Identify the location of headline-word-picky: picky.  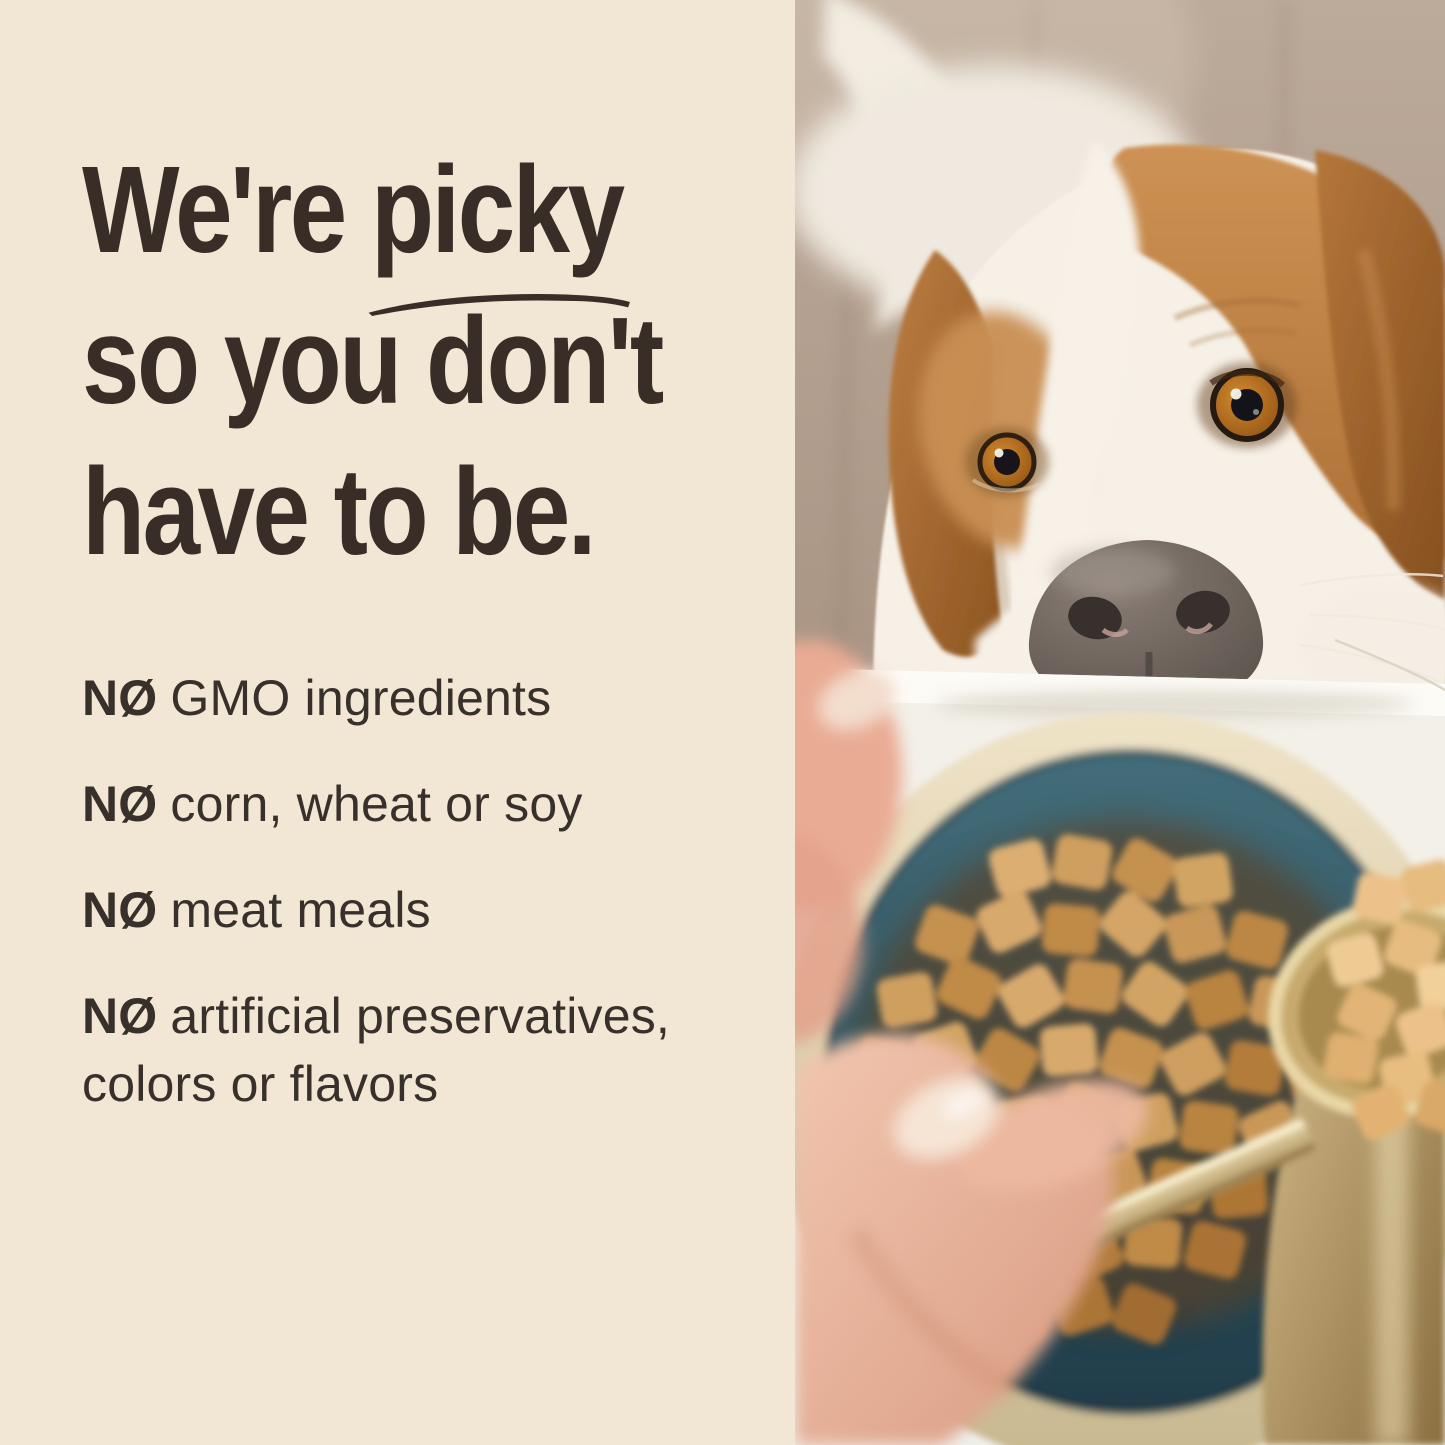
(499, 225).